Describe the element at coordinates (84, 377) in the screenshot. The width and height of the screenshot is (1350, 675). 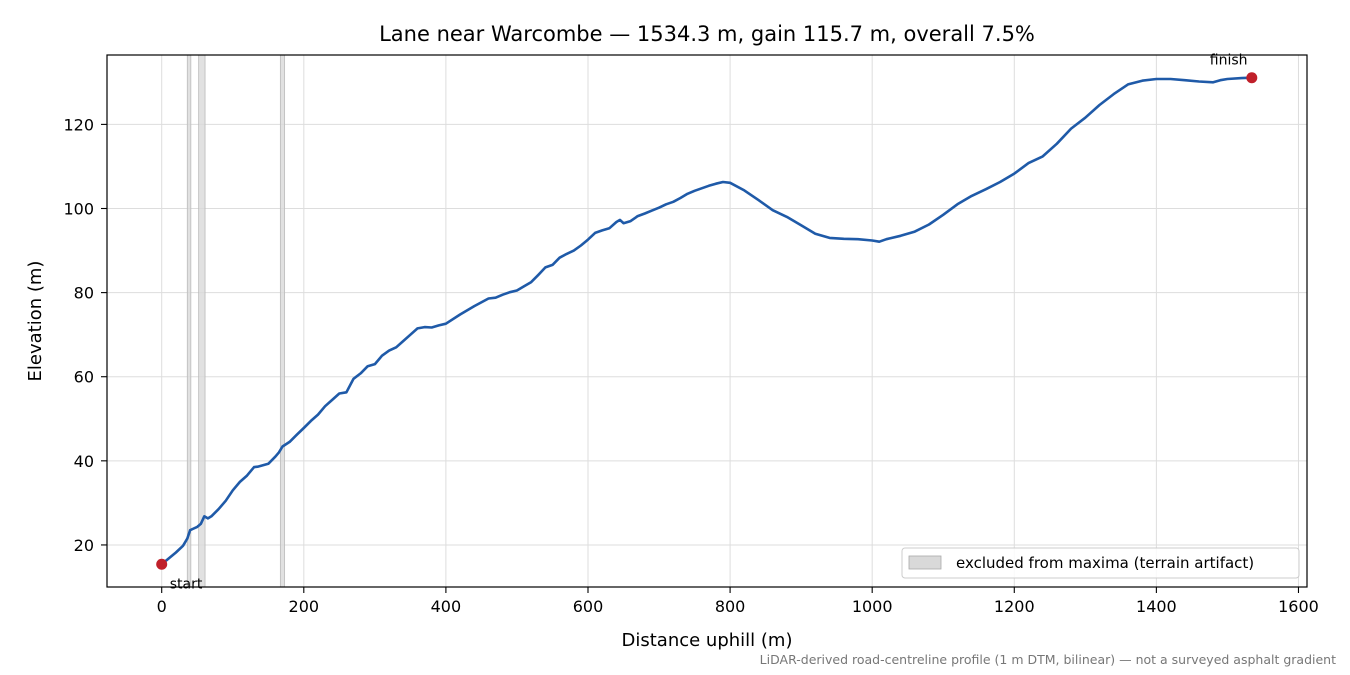
I see `y-tick-label-2: 60` at that location.